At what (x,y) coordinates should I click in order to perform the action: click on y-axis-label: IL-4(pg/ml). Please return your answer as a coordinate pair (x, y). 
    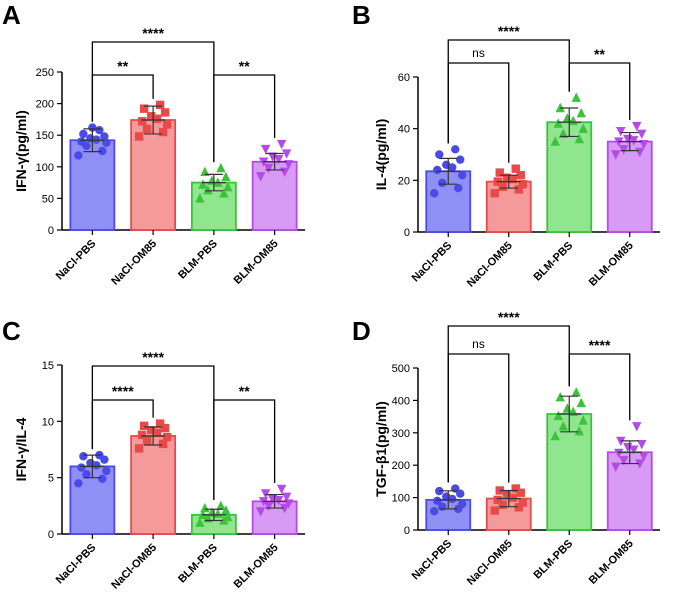
    Looking at the image, I should click on (381, 155).